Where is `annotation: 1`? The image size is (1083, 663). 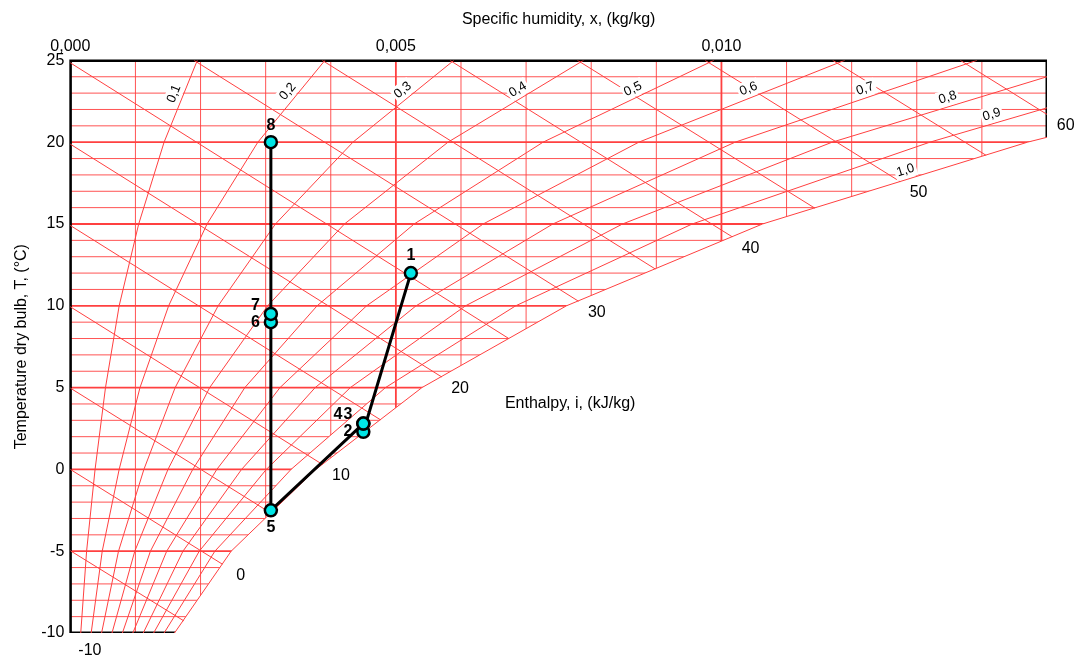 annotation: 1 is located at coordinates (411, 255).